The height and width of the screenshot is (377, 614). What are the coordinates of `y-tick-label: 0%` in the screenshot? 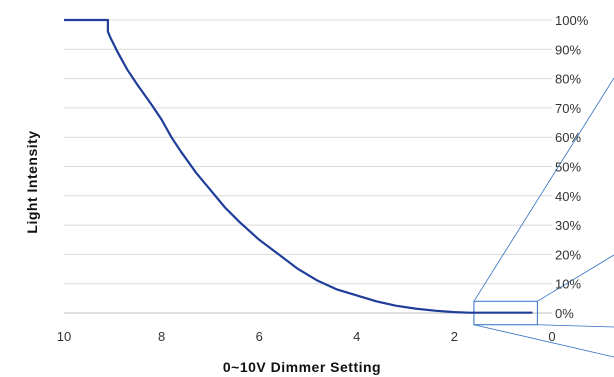 It's located at (564, 313).